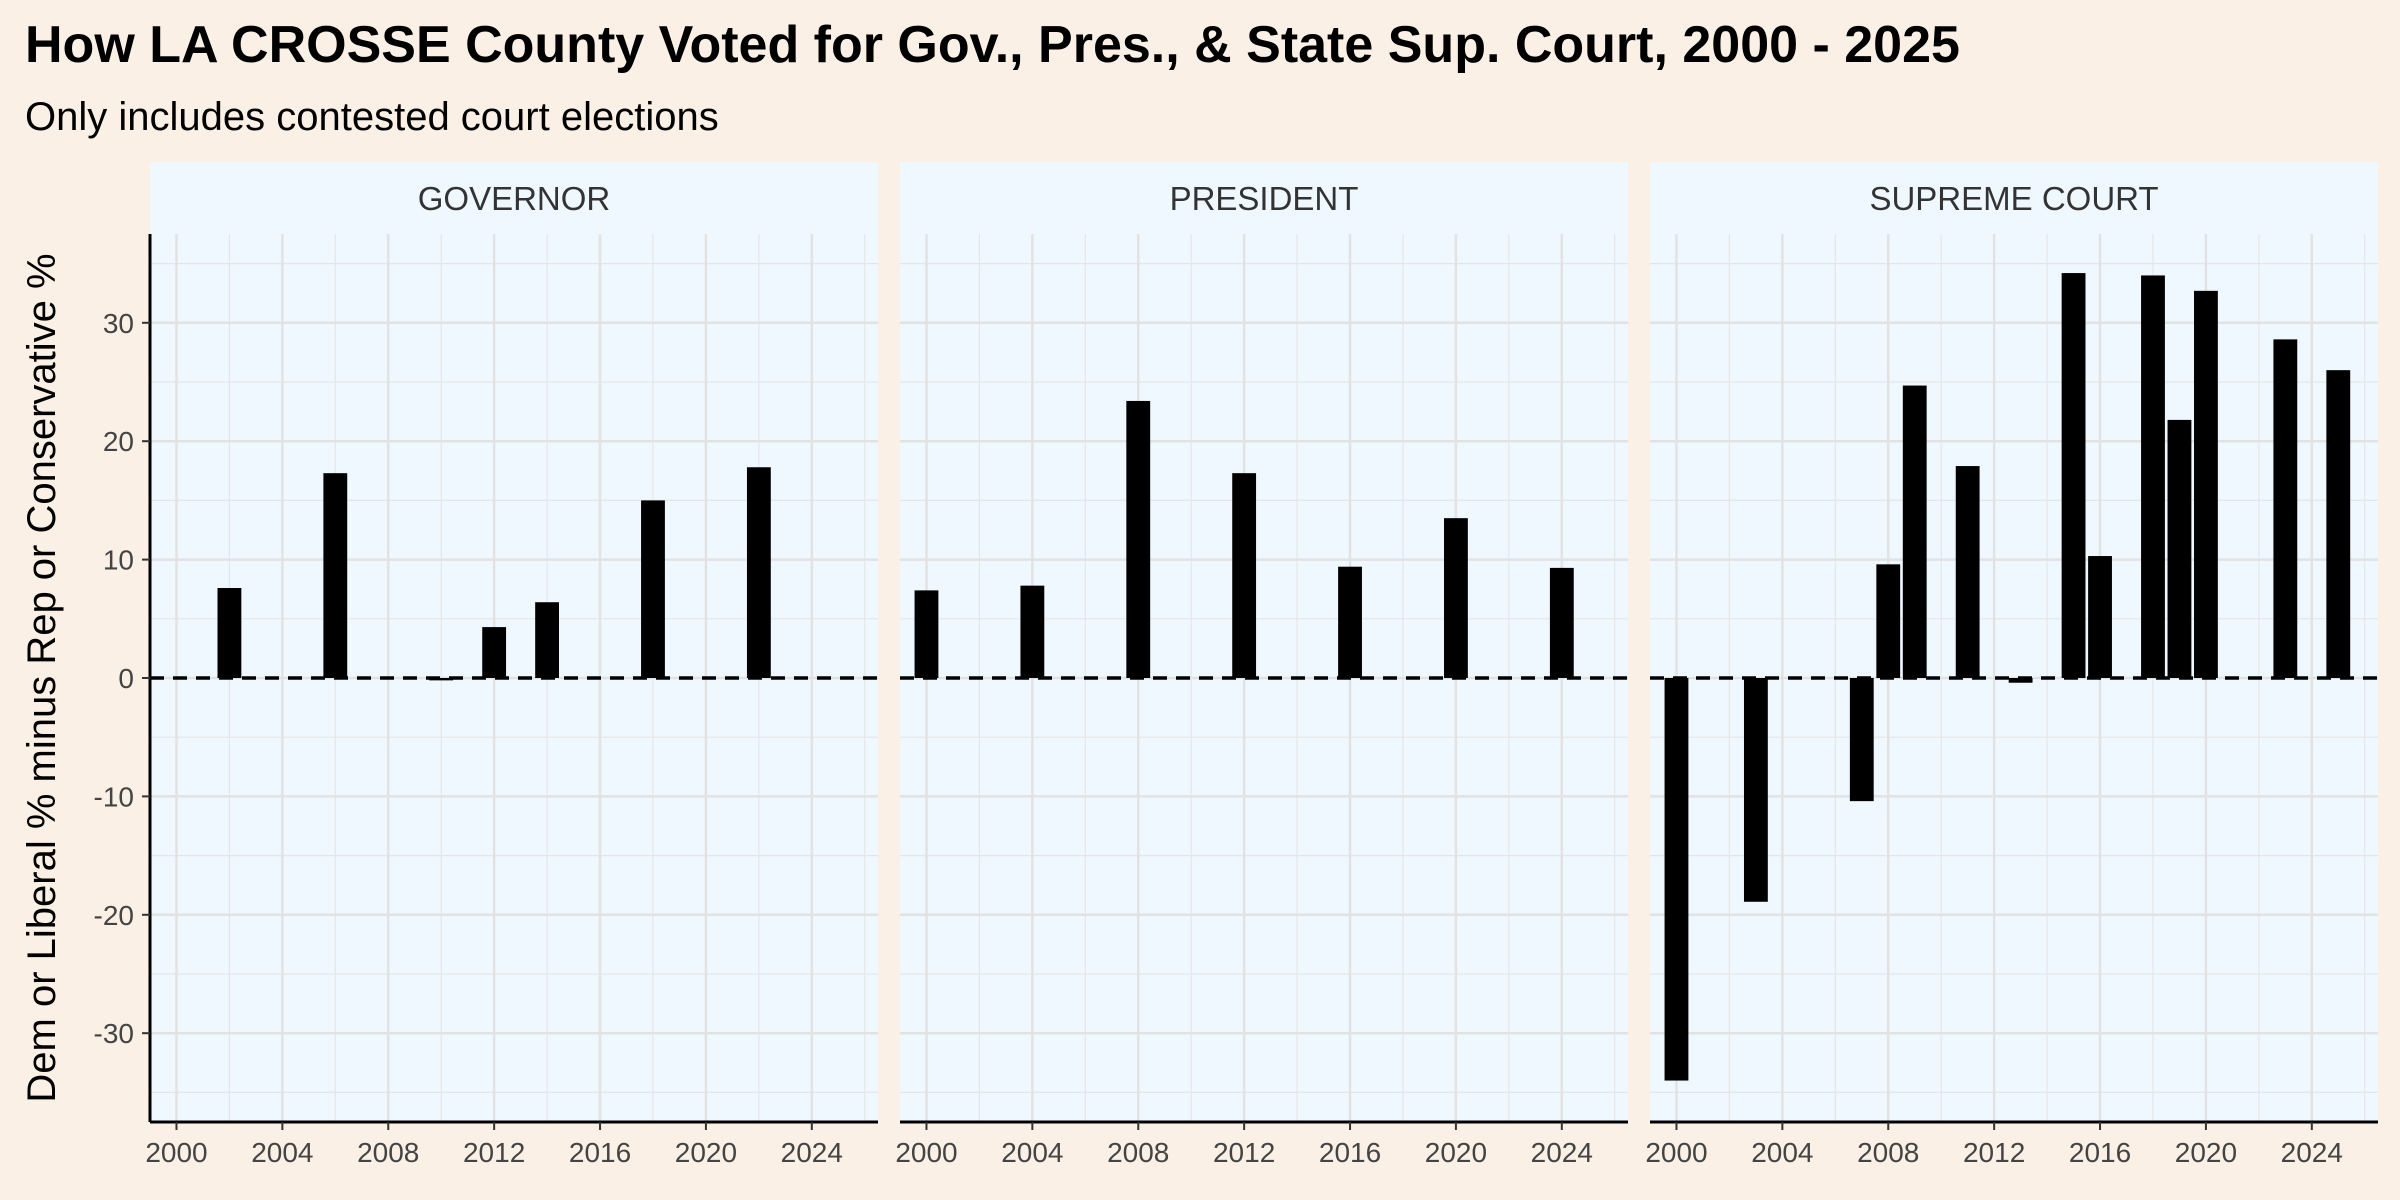 Image resolution: width=2400 pixels, height=1200 pixels. I want to click on bar-supreme-court-2020, so click(2206, 484).